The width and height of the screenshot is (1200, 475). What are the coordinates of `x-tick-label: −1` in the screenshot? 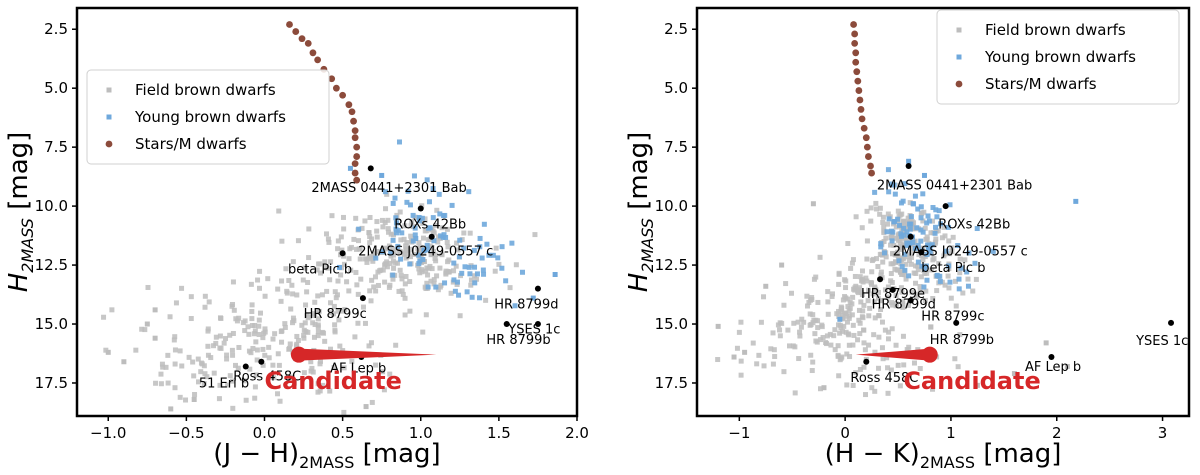 It's located at (739, 433).